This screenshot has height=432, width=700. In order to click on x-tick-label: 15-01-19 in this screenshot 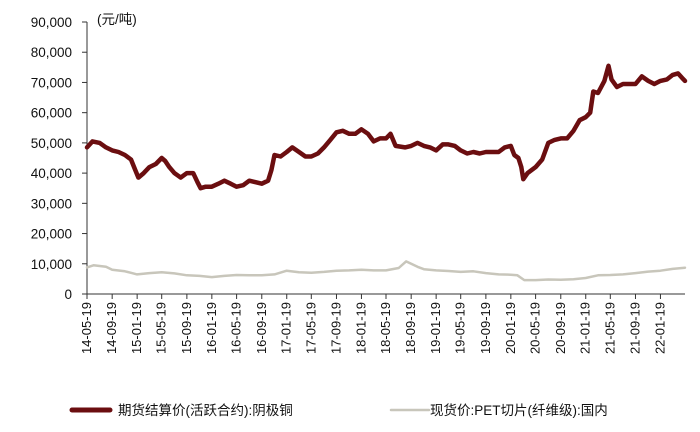, I will do `click(136, 328)`.